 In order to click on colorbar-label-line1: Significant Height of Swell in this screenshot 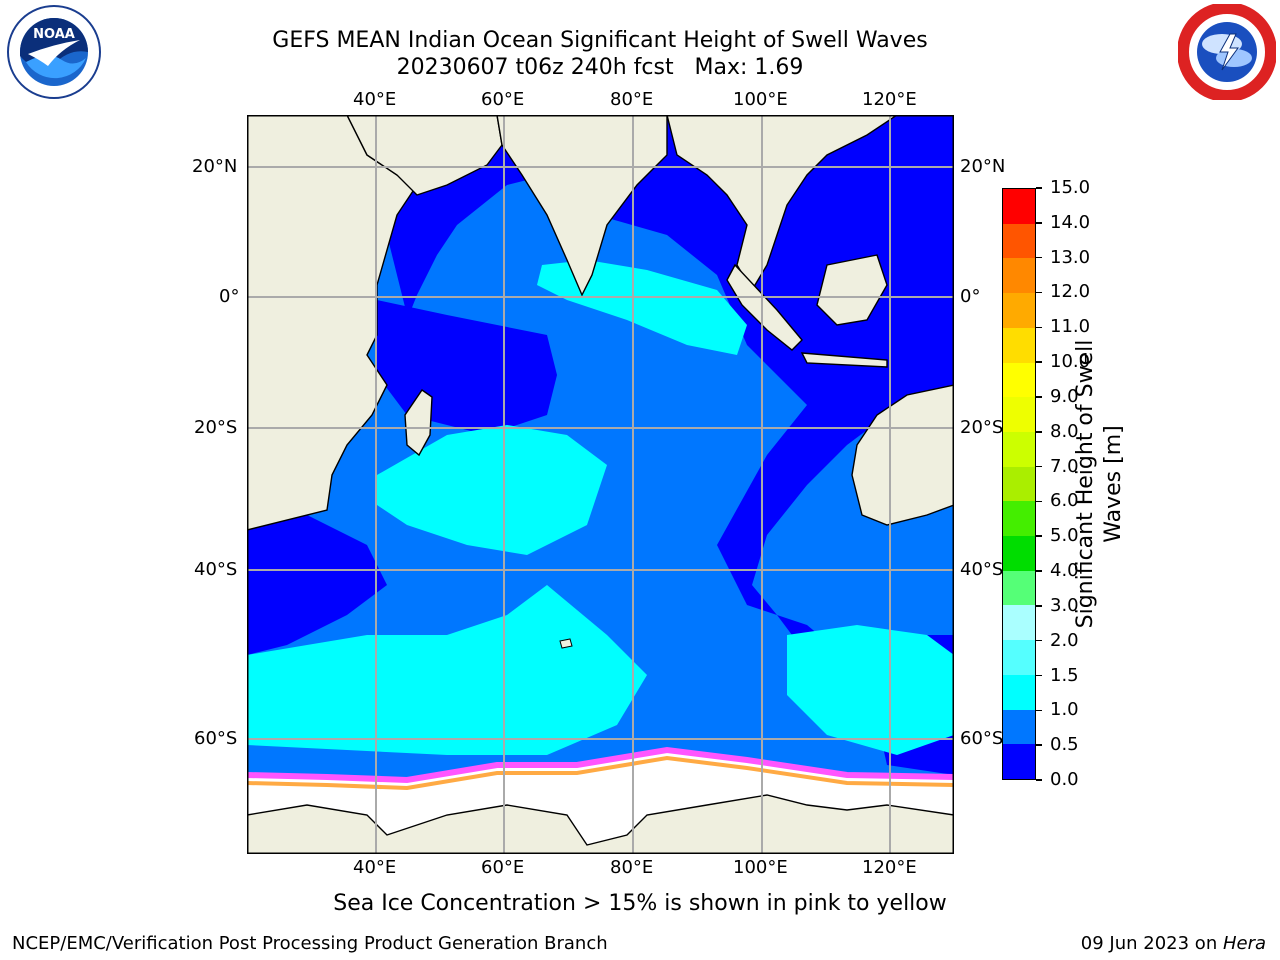, I will do `click(1085, 484)`.